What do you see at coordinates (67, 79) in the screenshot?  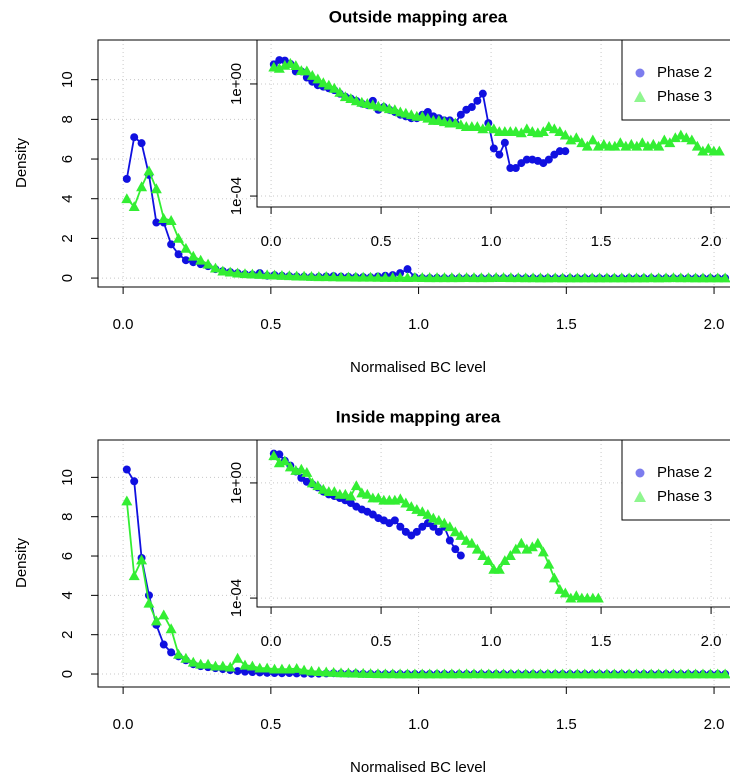 I see `y-tick-label: 10` at bounding box center [67, 79].